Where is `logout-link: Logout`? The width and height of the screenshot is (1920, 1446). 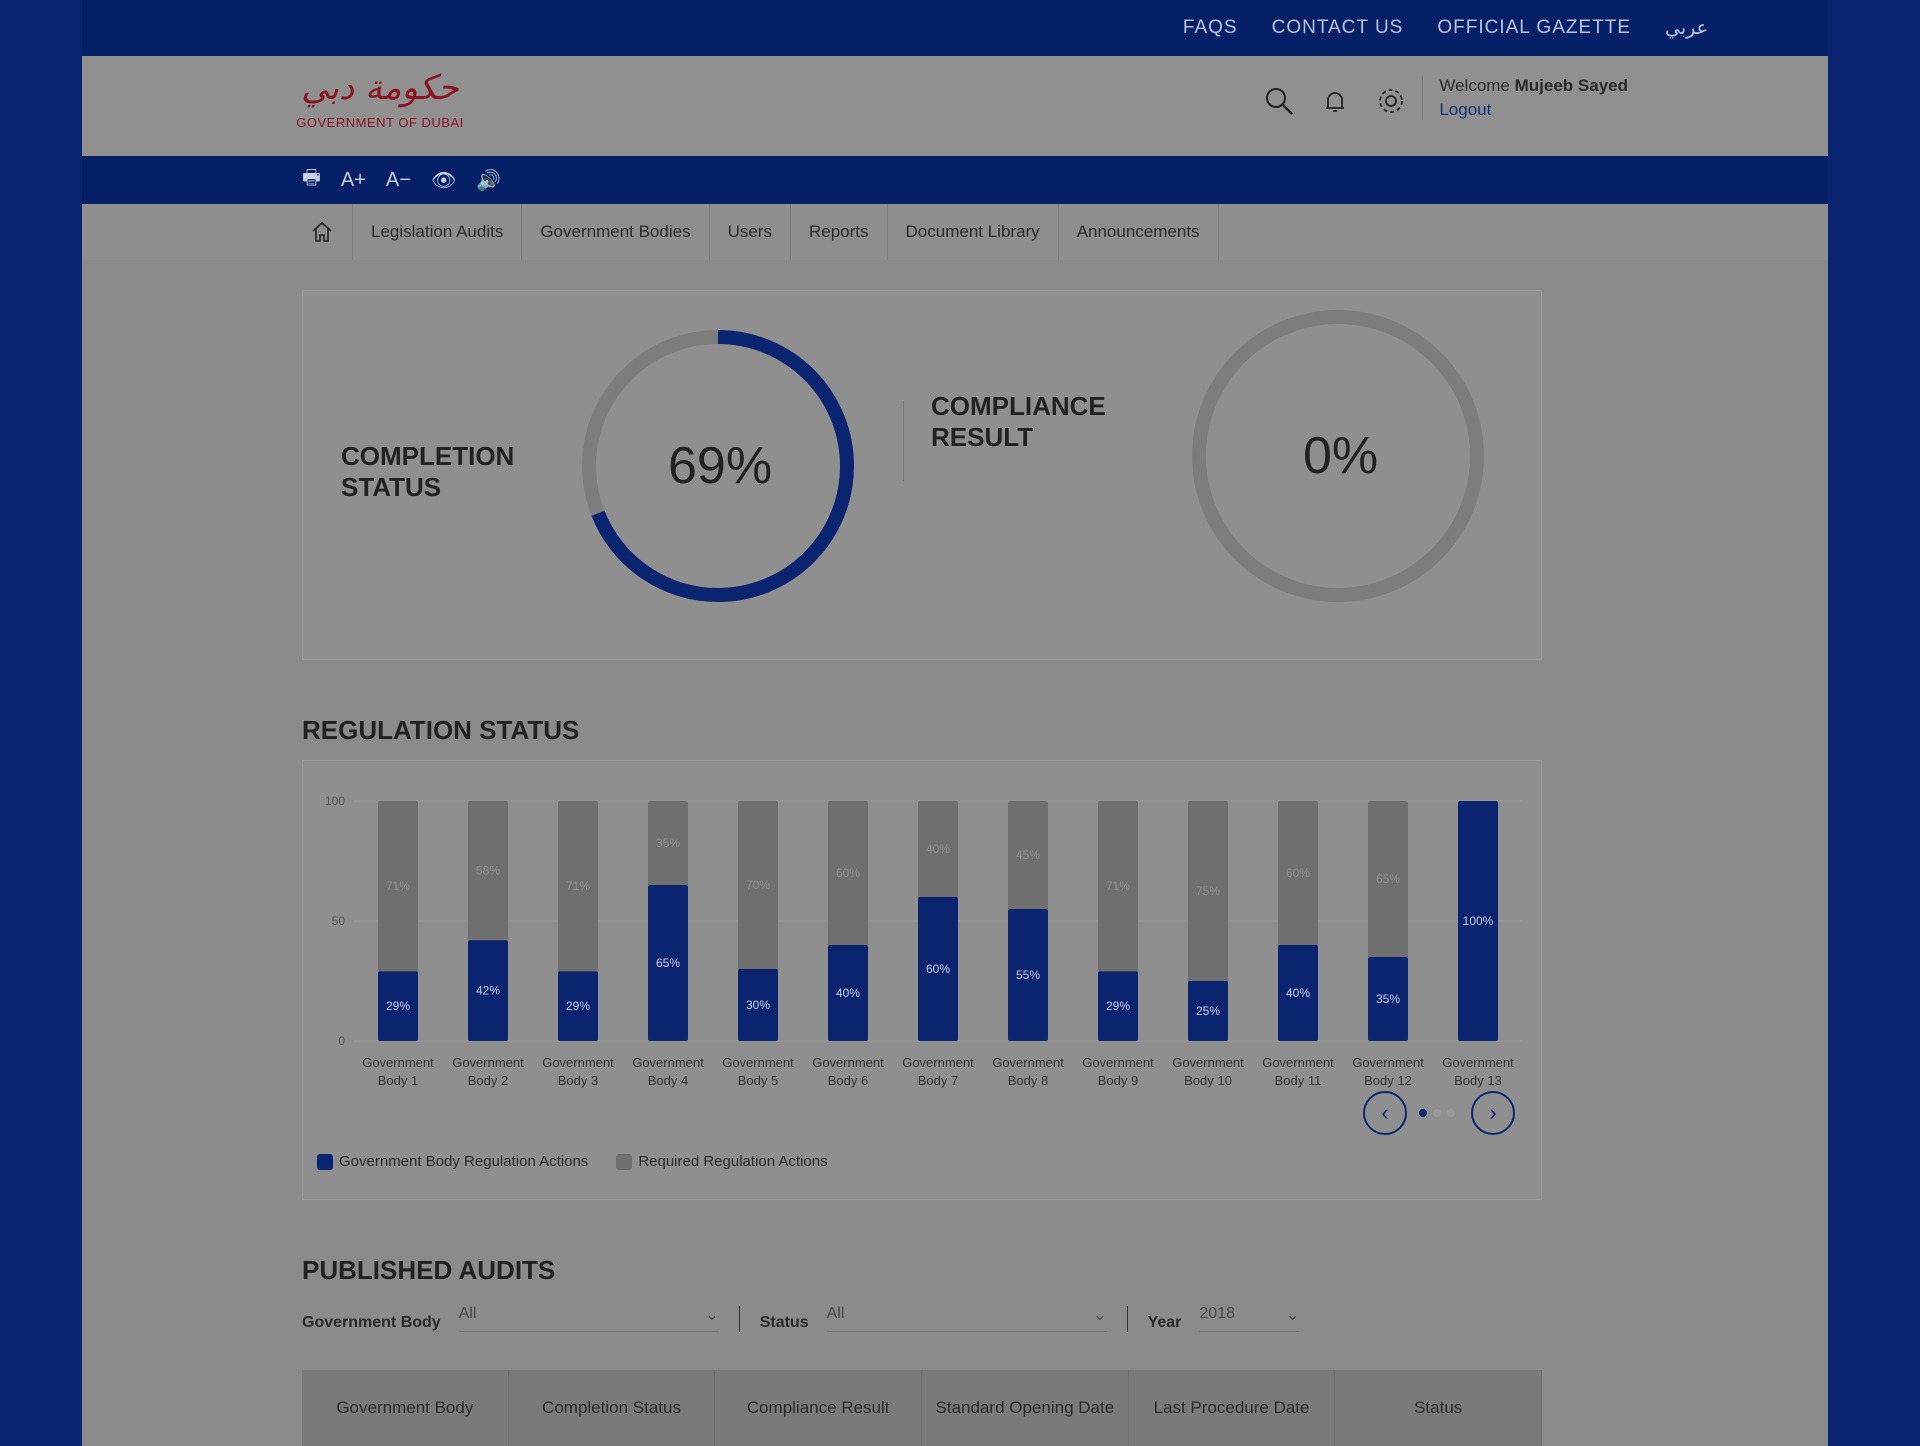
logout-link: Logout is located at coordinates (1465, 109).